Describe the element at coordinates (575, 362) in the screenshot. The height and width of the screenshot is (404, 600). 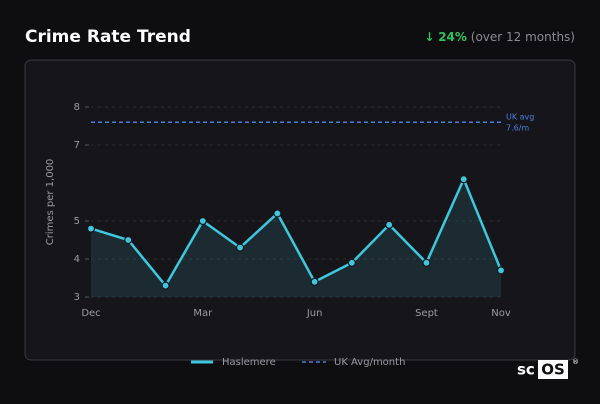
I see `logo-mark: ®` at that location.